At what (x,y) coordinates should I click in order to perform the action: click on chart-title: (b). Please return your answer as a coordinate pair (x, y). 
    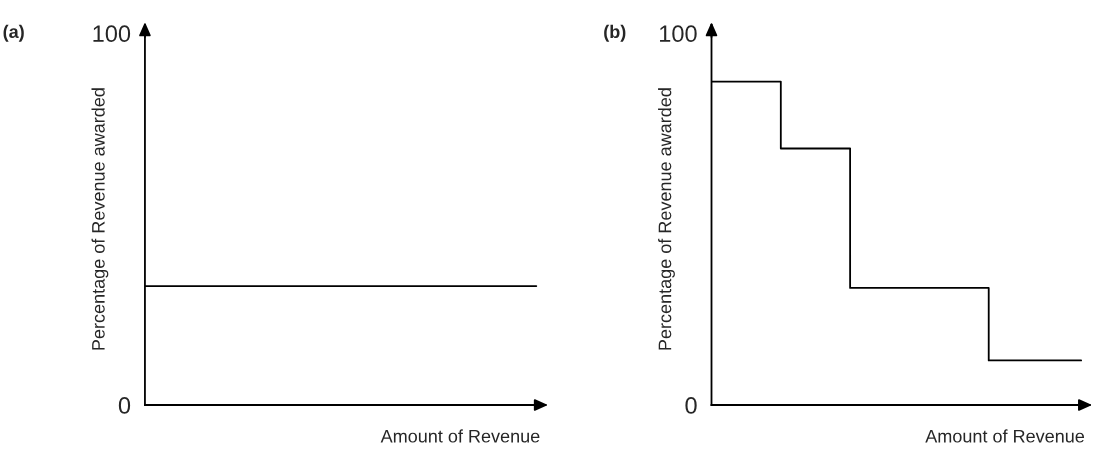
    Looking at the image, I should click on (615, 33).